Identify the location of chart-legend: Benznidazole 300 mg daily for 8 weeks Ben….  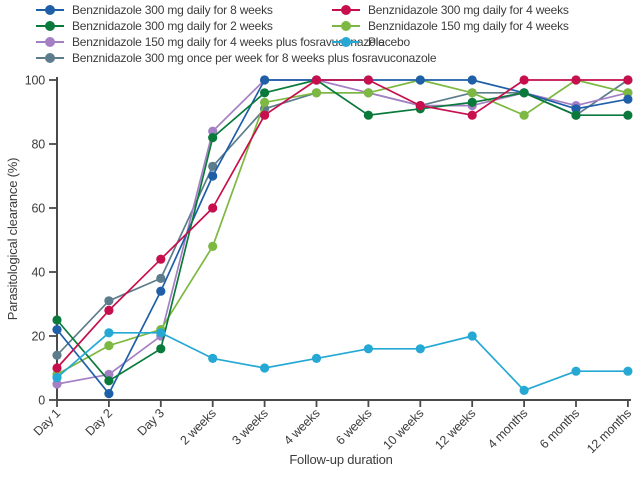
(322, 35).